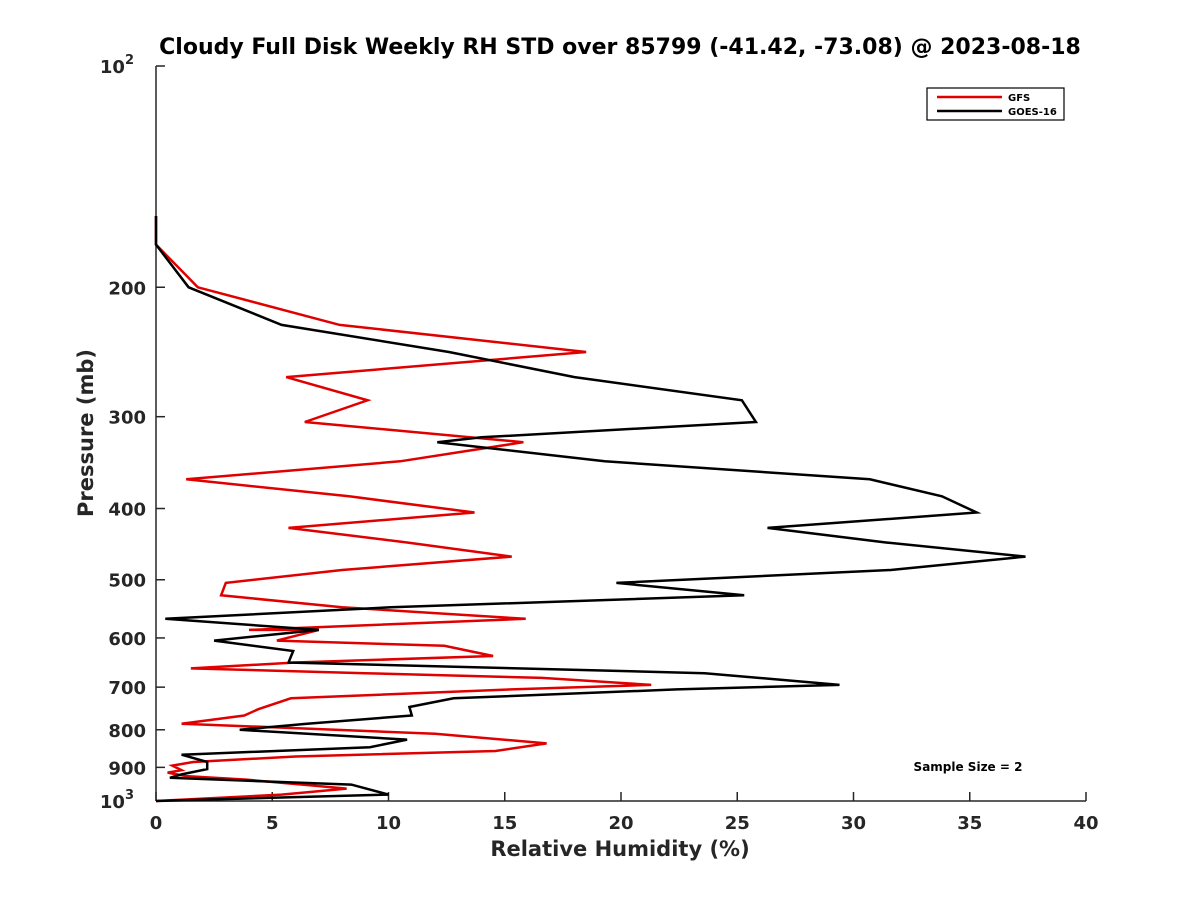 This screenshot has width=1200, height=900. What do you see at coordinates (737, 823) in the screenshot?
I see `x-tick-label: 25` at bounding box center [737, 823].